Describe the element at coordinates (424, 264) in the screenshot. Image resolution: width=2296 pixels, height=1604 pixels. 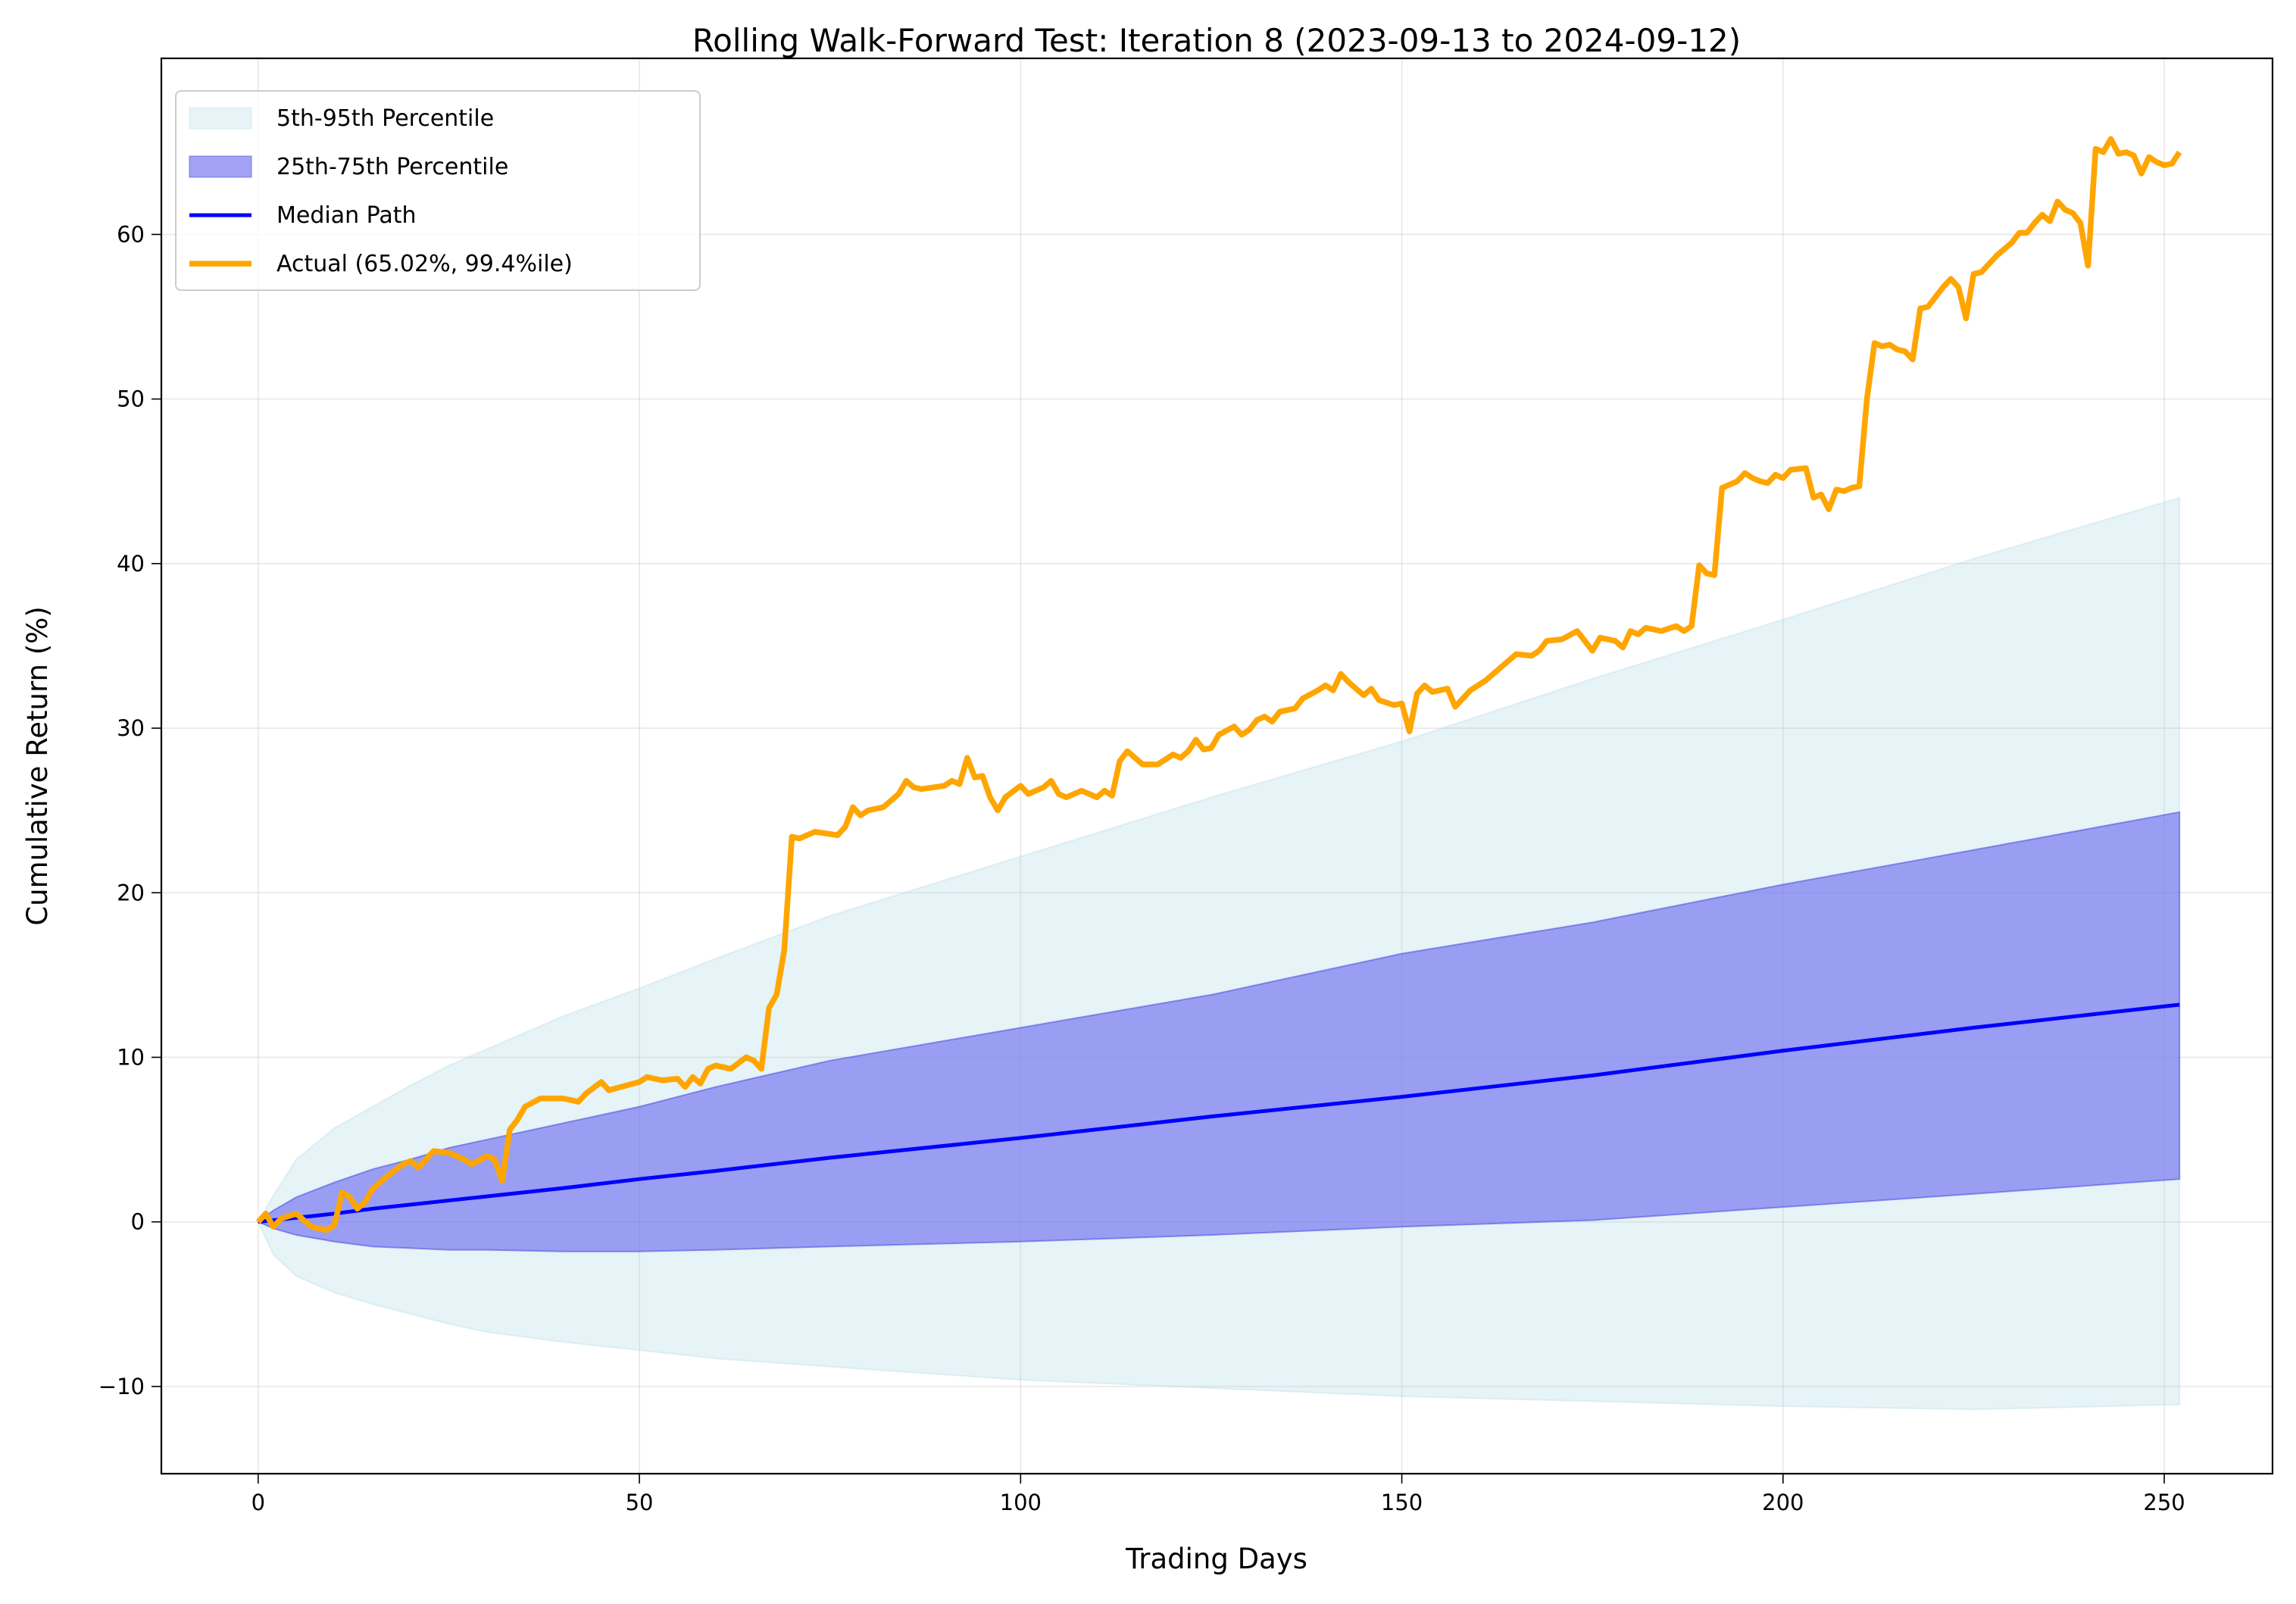
I see `legend-label: Actual (65.02%, 99.4%ile)` at that location.